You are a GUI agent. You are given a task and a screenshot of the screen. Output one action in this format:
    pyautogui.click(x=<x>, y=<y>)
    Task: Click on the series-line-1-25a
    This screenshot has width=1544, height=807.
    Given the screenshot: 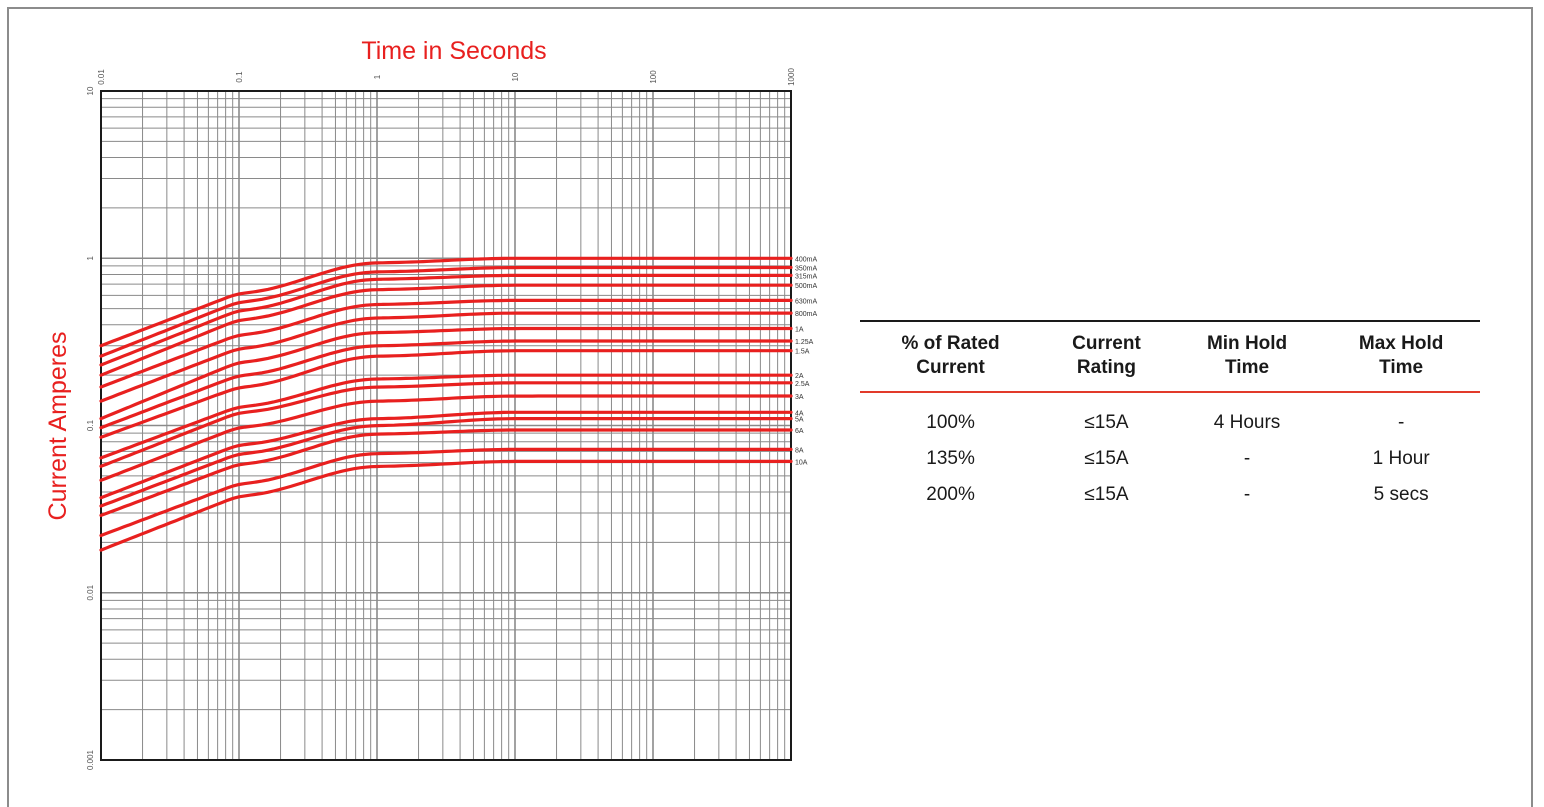 What is the action you would take?
    pyautogui.click(x=446, y=384)
    